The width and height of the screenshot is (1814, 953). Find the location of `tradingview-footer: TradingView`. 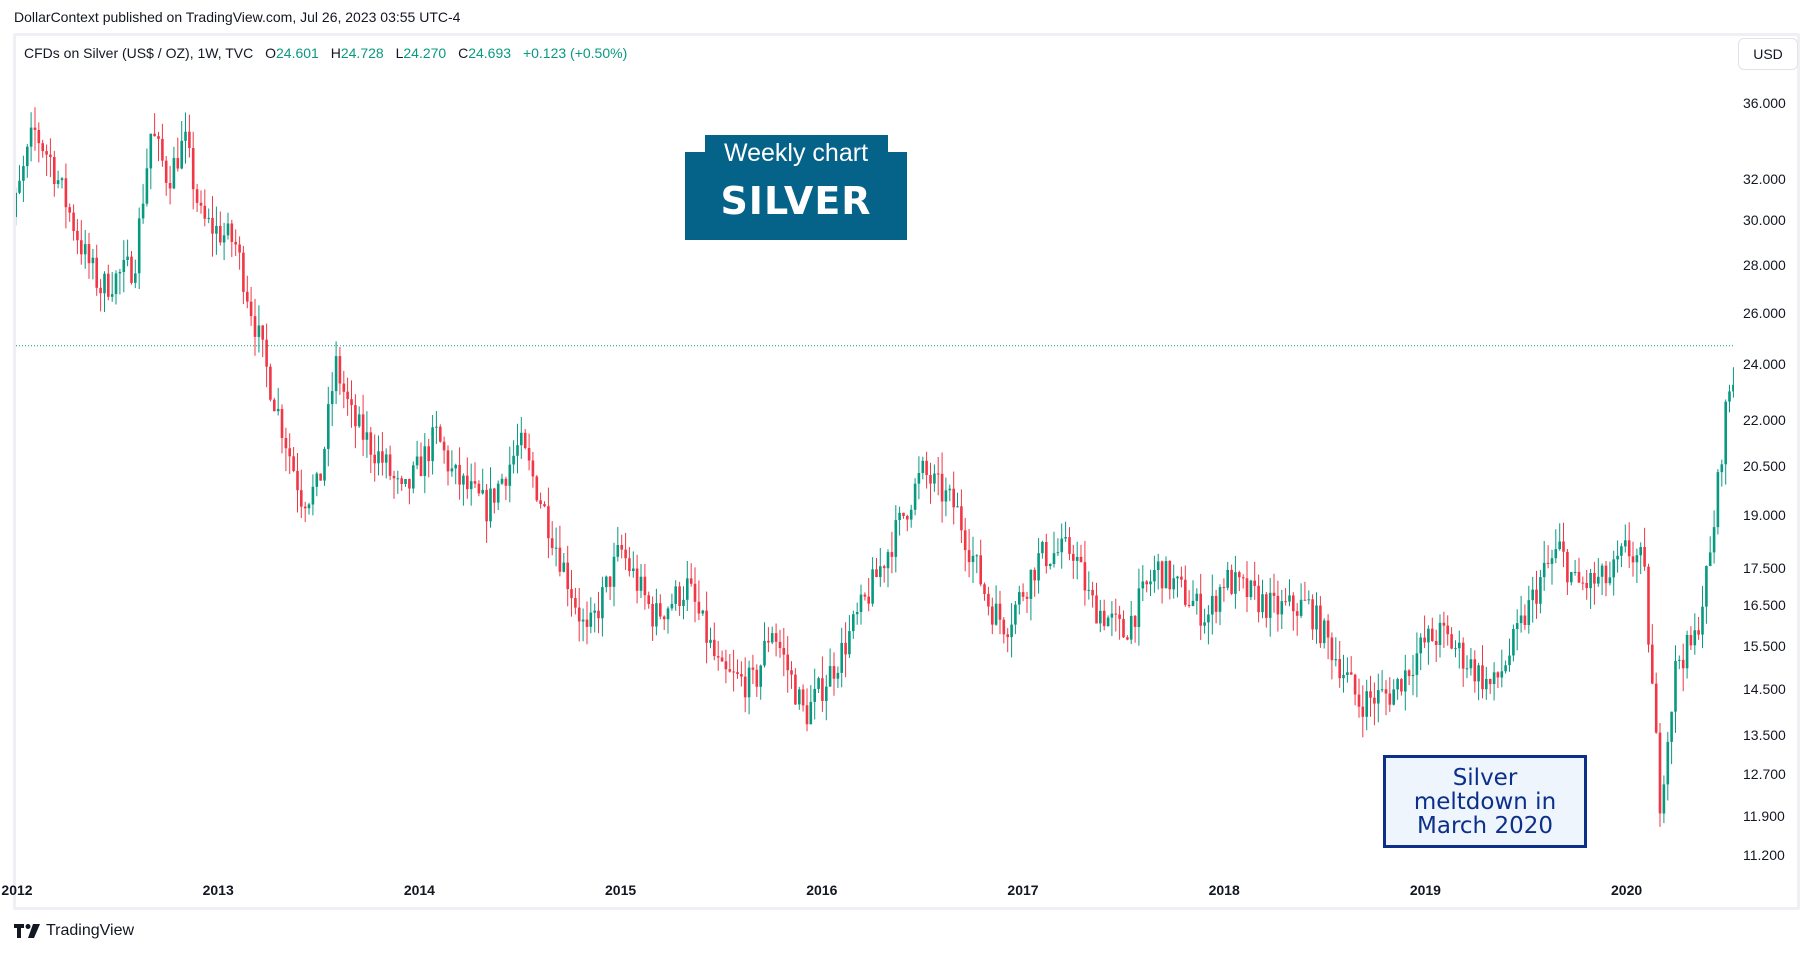

tradingview-footer: TradingView is located at coordinates (74, 931).